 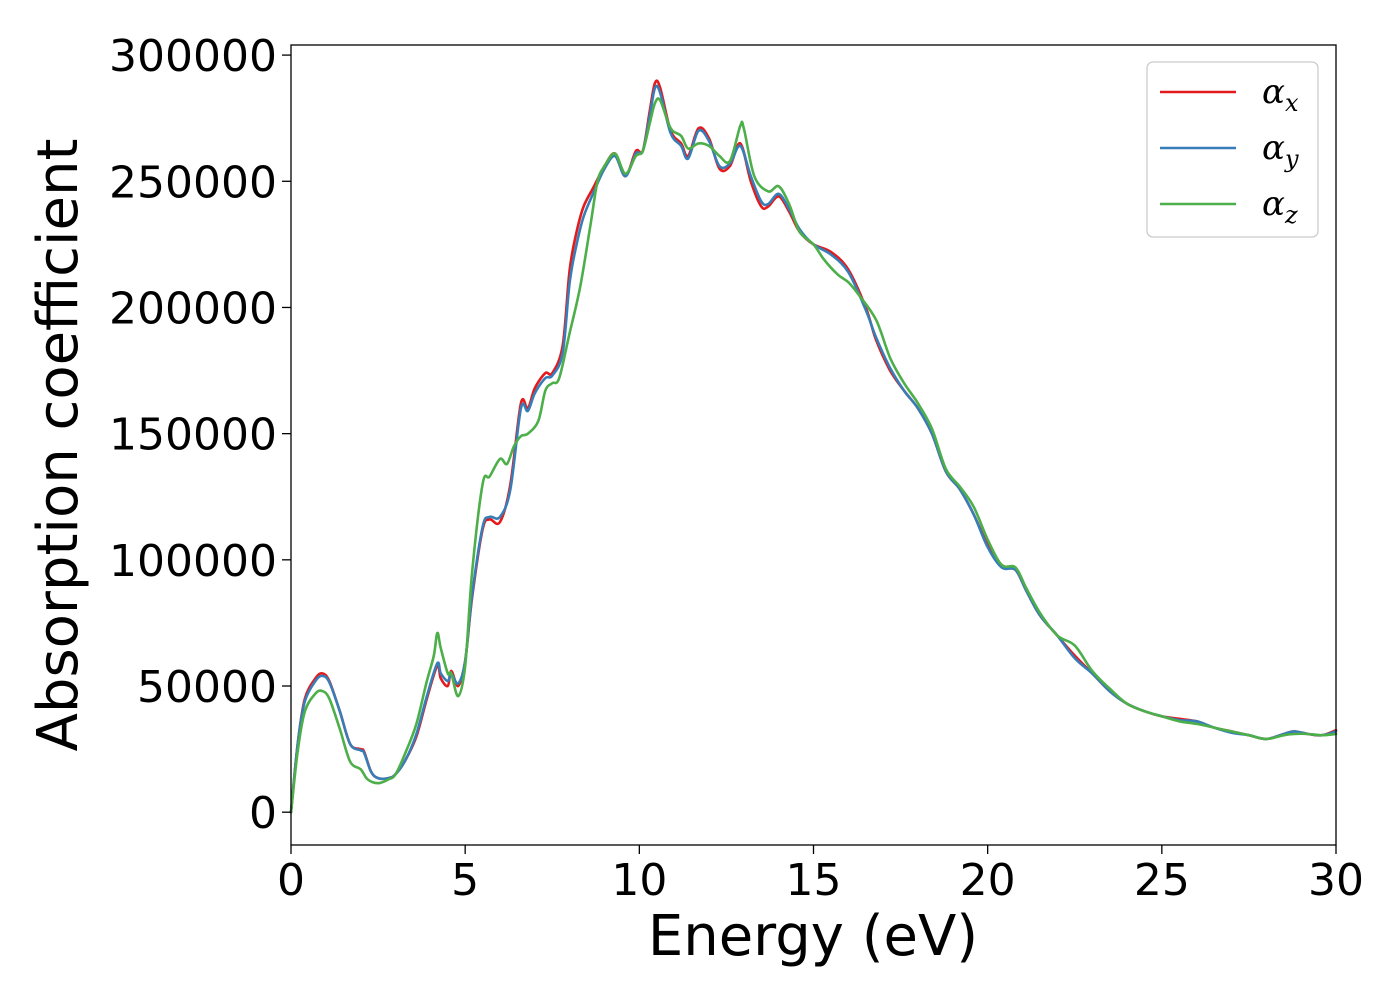 What do you see at coordinates (193, 56) in the screenshot?
I see `y-tick-label: 300000` at bounding box center [193, 56].